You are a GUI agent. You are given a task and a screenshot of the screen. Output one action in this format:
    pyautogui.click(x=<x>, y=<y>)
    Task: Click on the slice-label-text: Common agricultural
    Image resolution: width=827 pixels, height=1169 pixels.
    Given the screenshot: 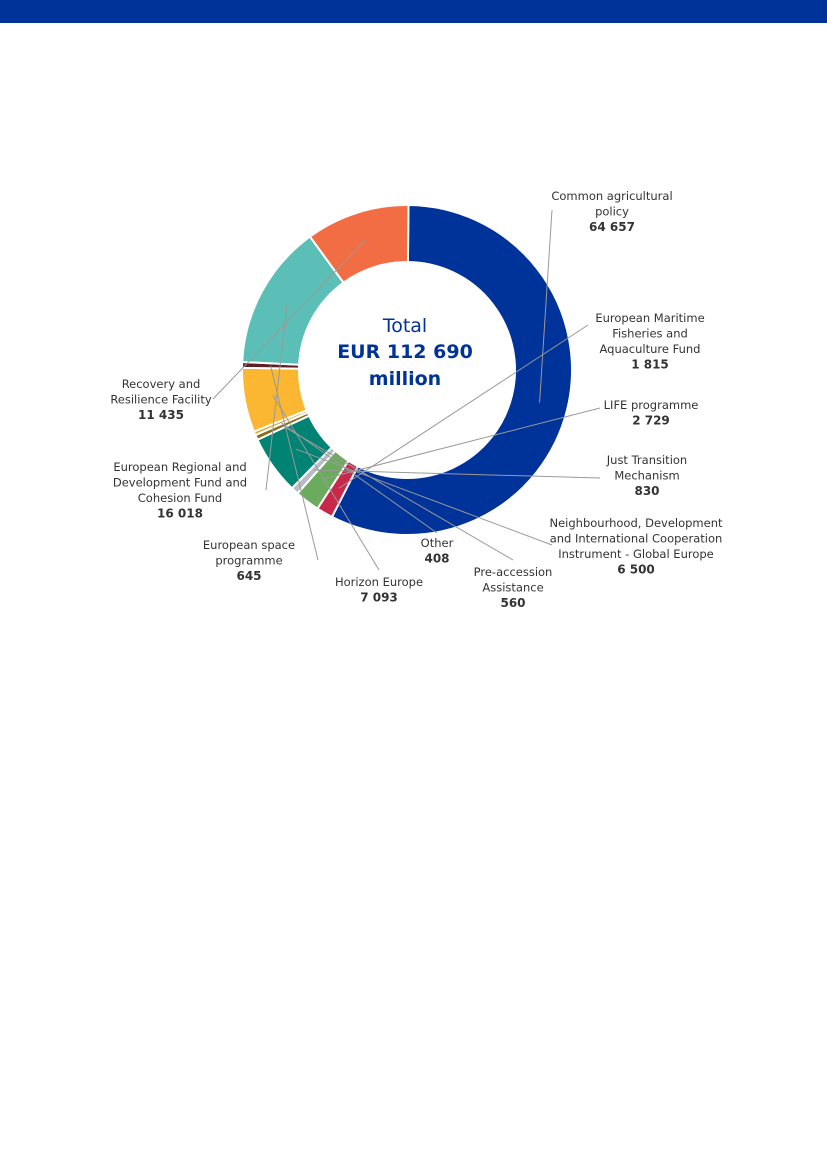 What is the action you would take?
    pyautogui.click(x=611, y=196)
    